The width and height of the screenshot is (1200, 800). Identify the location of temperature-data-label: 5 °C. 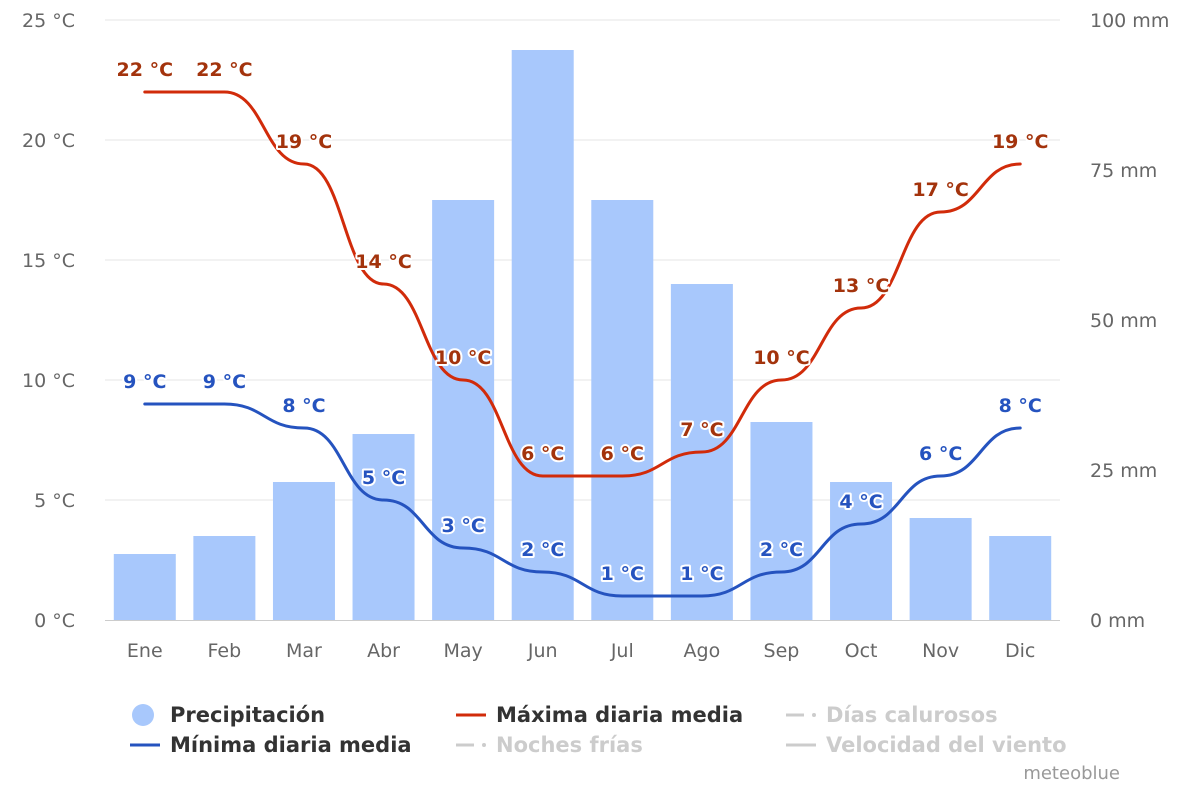
(383, 478).